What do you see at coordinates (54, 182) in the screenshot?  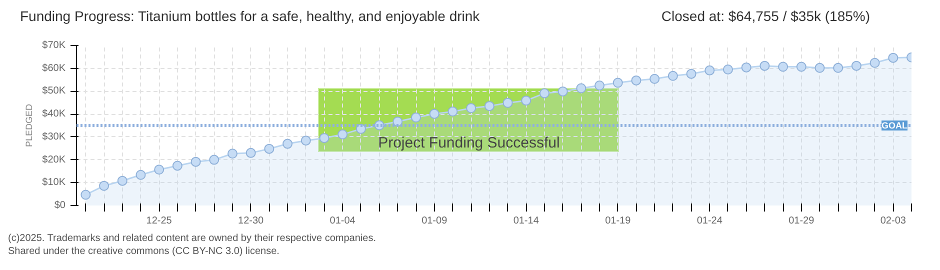 I see `y-tick-label: $10K` at bounding box center [54, 182].